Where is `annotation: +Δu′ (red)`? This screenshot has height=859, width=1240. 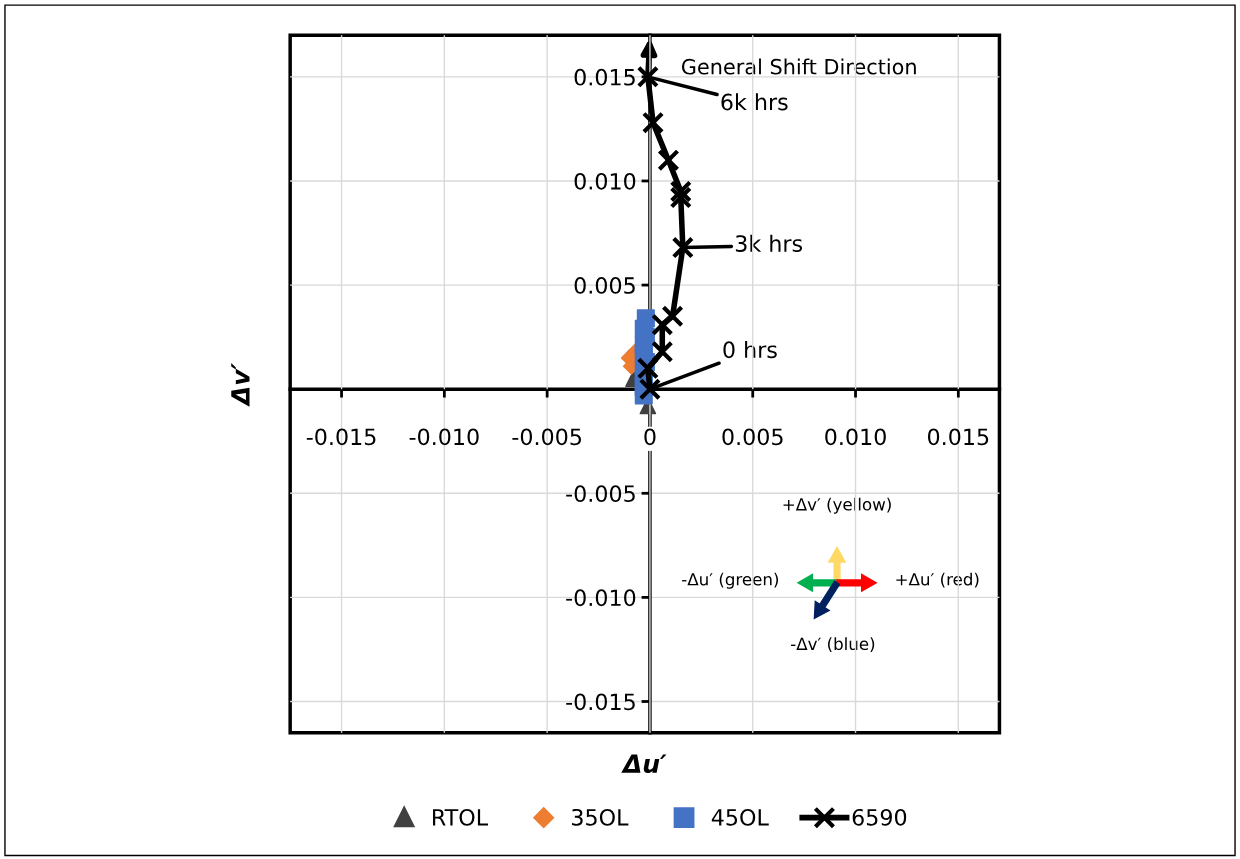 annotation: +Δu′ (red) is located at coordinates (937, 580).